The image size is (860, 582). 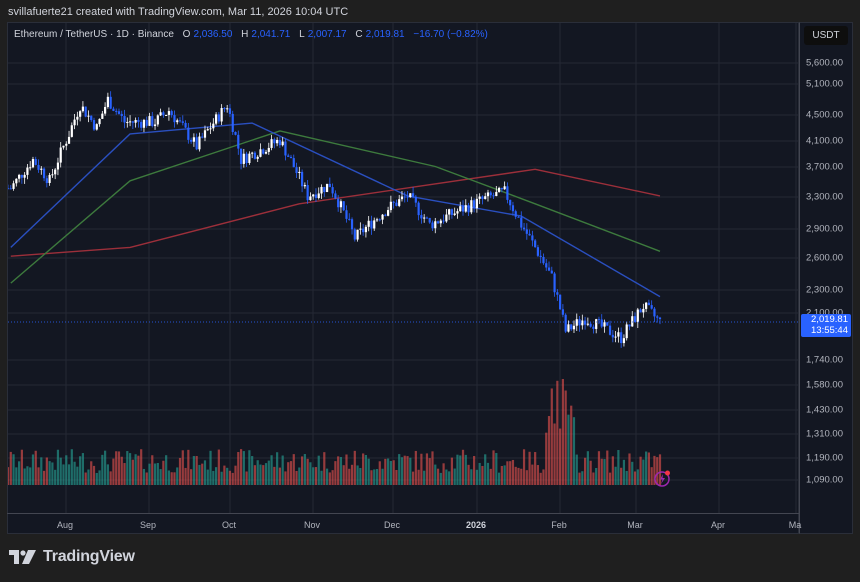 What do you see at coordinates (824, 360) in the screenshot?
I see `price-tick: 1,740.00` at bounding box center [824, 360].